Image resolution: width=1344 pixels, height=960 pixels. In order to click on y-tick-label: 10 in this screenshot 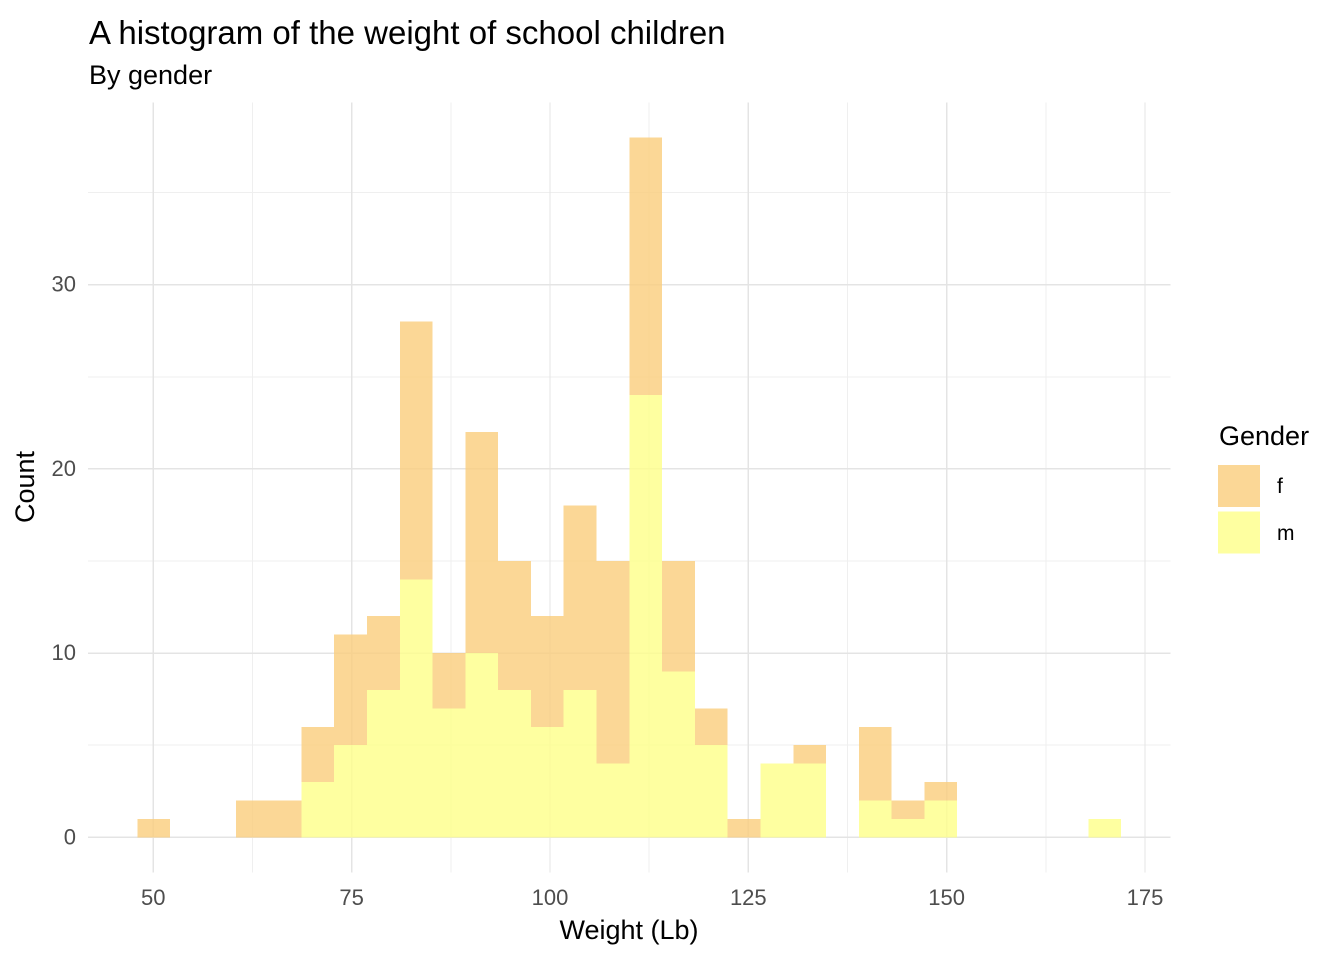, I will do `click(64, 652)`.